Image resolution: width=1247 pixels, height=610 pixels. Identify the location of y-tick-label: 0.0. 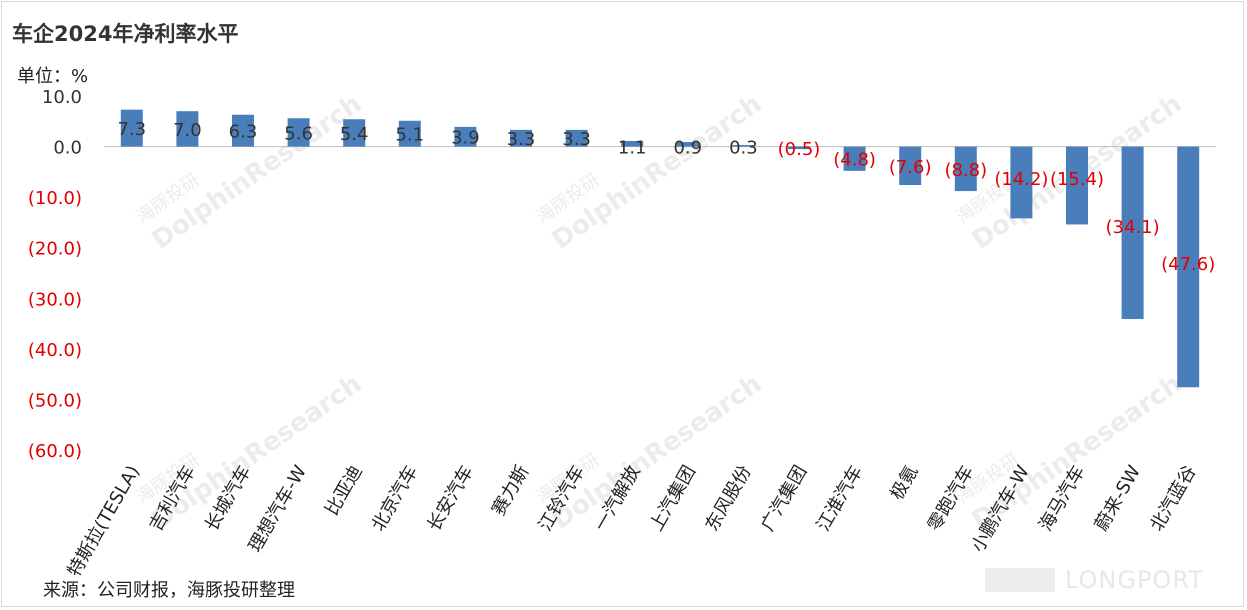
(67, 148).